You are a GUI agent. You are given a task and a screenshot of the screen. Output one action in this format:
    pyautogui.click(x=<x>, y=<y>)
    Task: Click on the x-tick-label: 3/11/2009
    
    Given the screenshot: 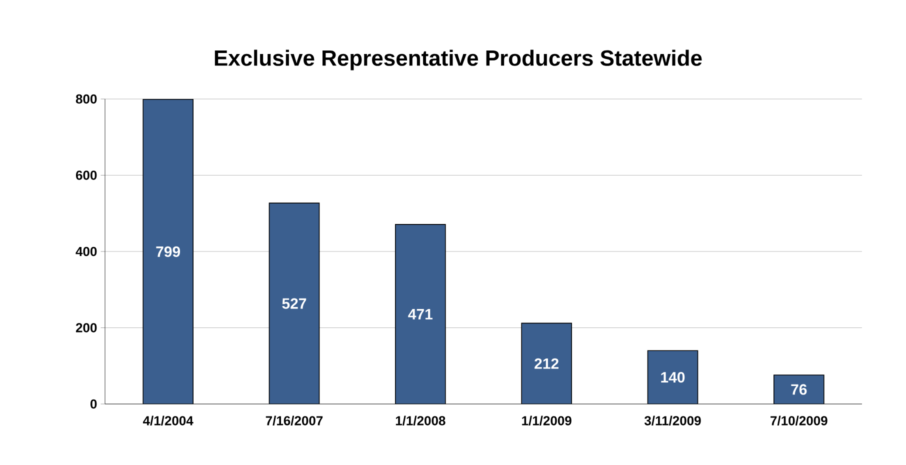 What is the action you would take?
    pyautogui.click(x=672, y=421)
    